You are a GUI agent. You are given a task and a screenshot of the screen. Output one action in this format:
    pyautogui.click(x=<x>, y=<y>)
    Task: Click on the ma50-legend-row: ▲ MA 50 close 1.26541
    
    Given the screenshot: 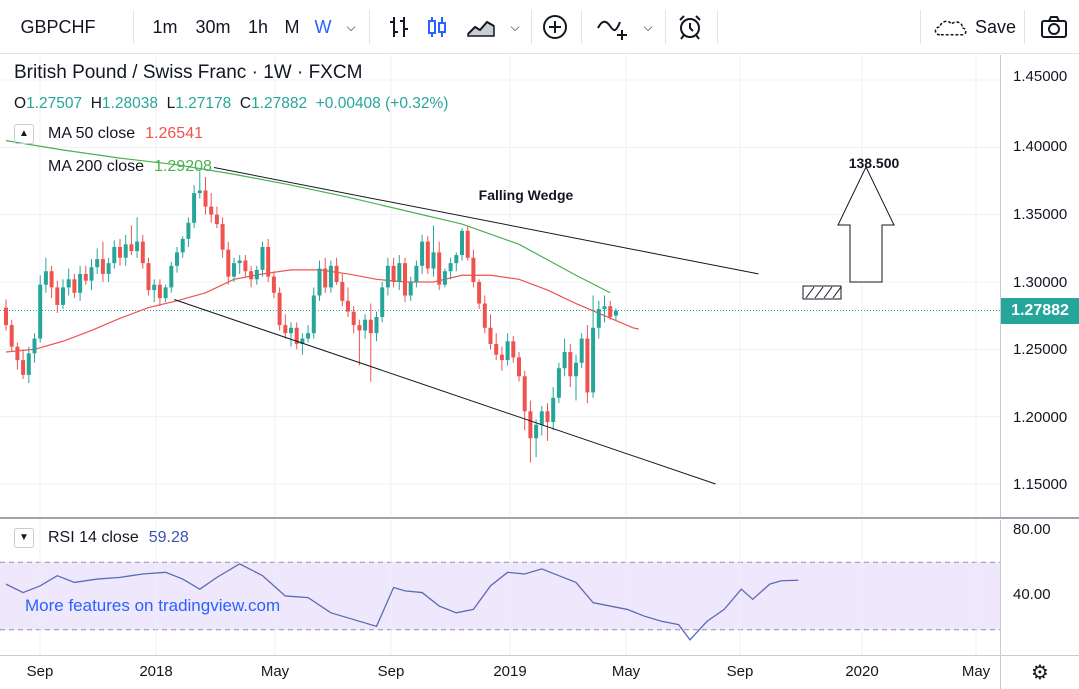 What is the action you would take?
    pyautogui.click(x=108, y=134)
    